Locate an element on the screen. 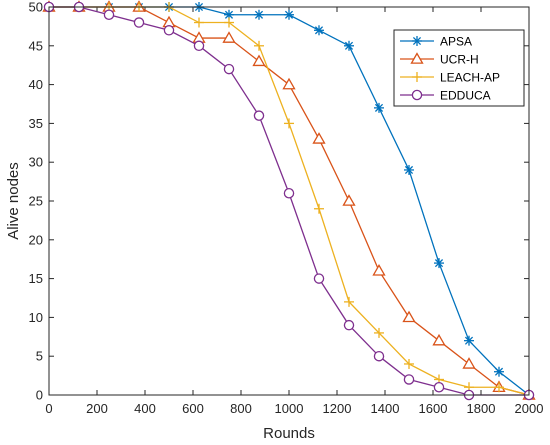 Image resolution: width=550 pixels, height=445 pixels. y-tick-label: 35 is located at coordinates (36, 123).